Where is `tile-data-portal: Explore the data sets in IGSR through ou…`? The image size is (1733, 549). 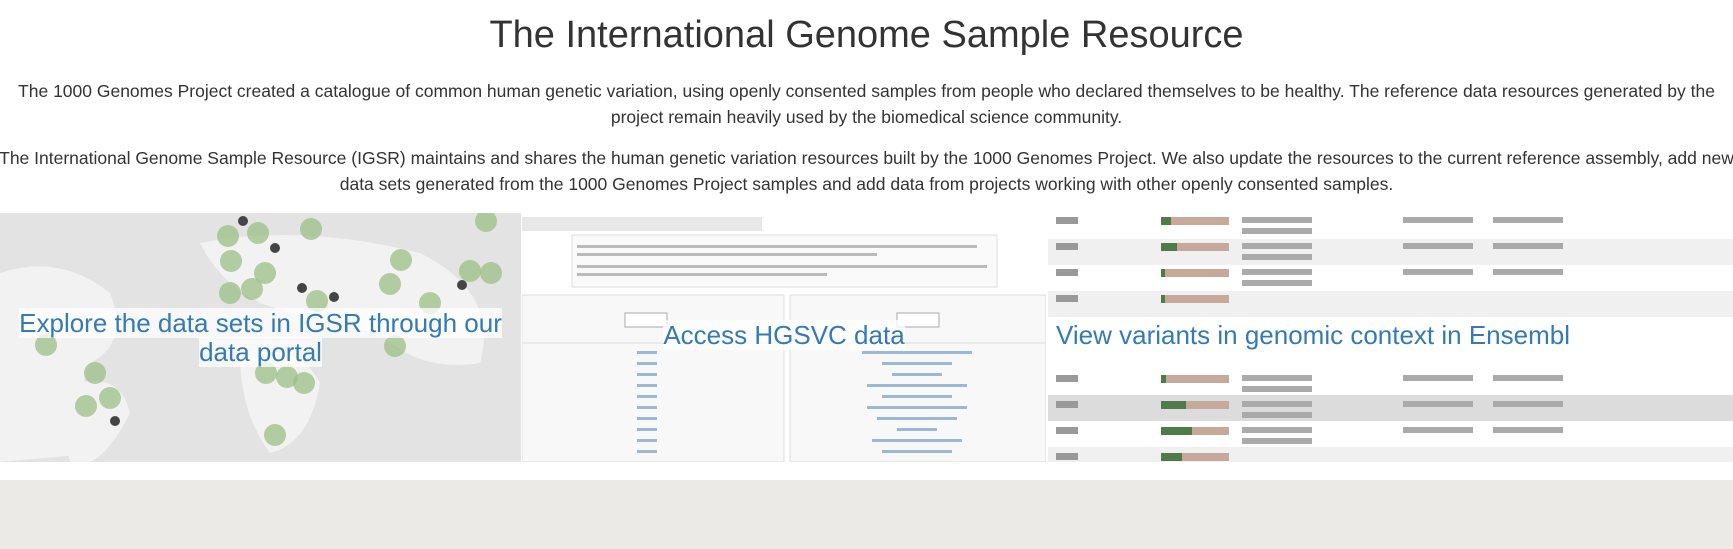 tile-data-portal: Explore the data sets in IGSR through ou… is located at coordinates (260, 337).